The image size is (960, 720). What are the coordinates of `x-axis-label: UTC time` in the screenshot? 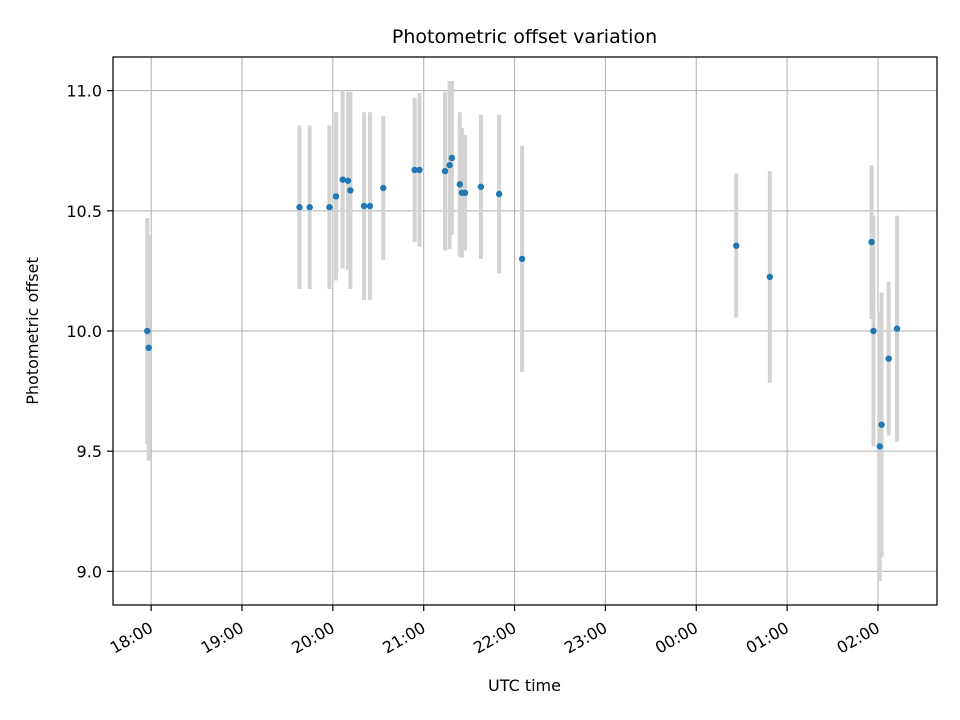 It's located at (524, 685).